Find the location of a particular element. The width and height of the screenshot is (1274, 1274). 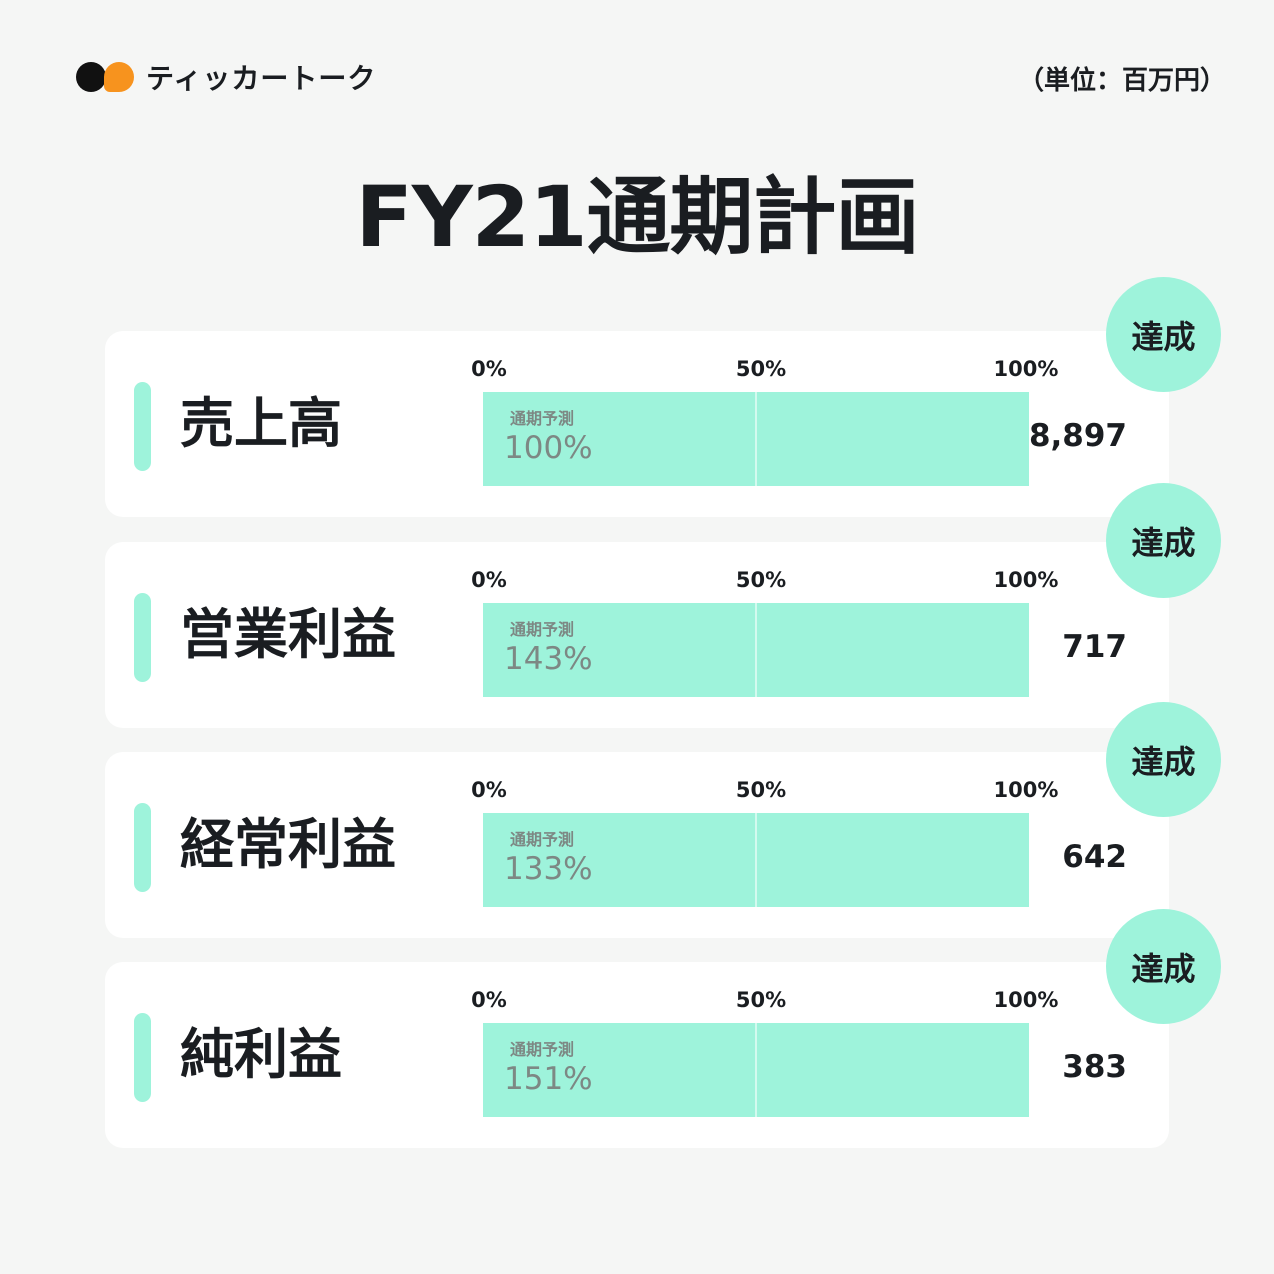

metric-label: 売上高 is located at coordinates (261, 423).